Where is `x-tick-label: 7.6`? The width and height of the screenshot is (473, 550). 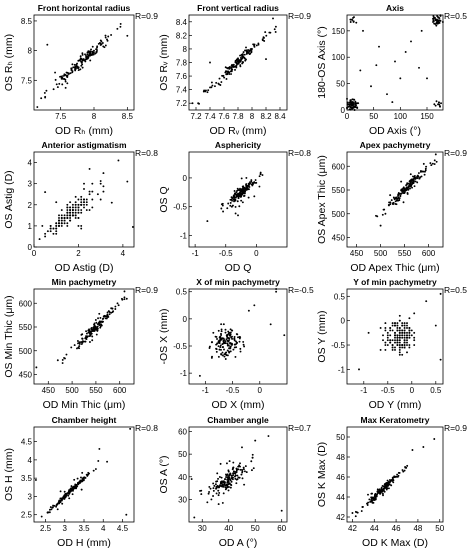 x-tick-label: 7.6 is located at coordinates (224, 116).